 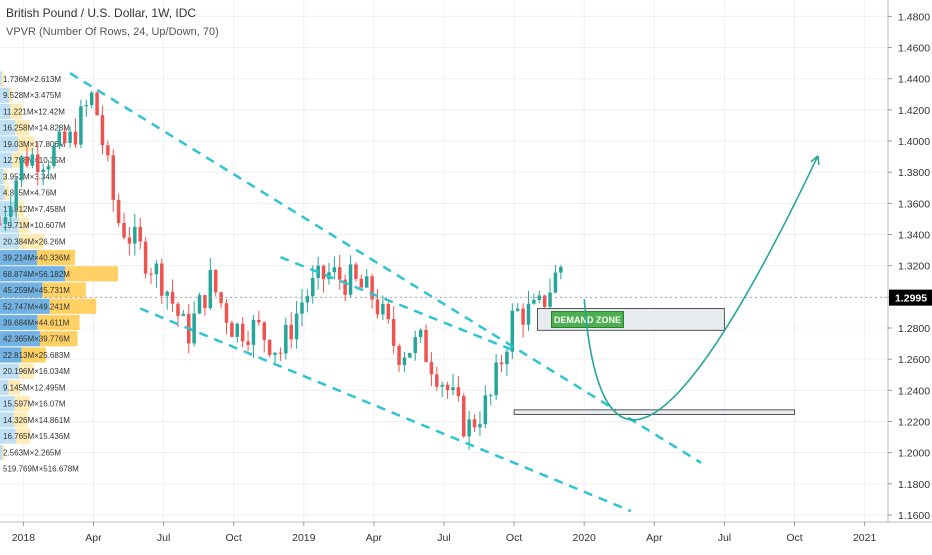 I want to click on vp-label: 9.528M×3.475M, so click(x=32, y=95).